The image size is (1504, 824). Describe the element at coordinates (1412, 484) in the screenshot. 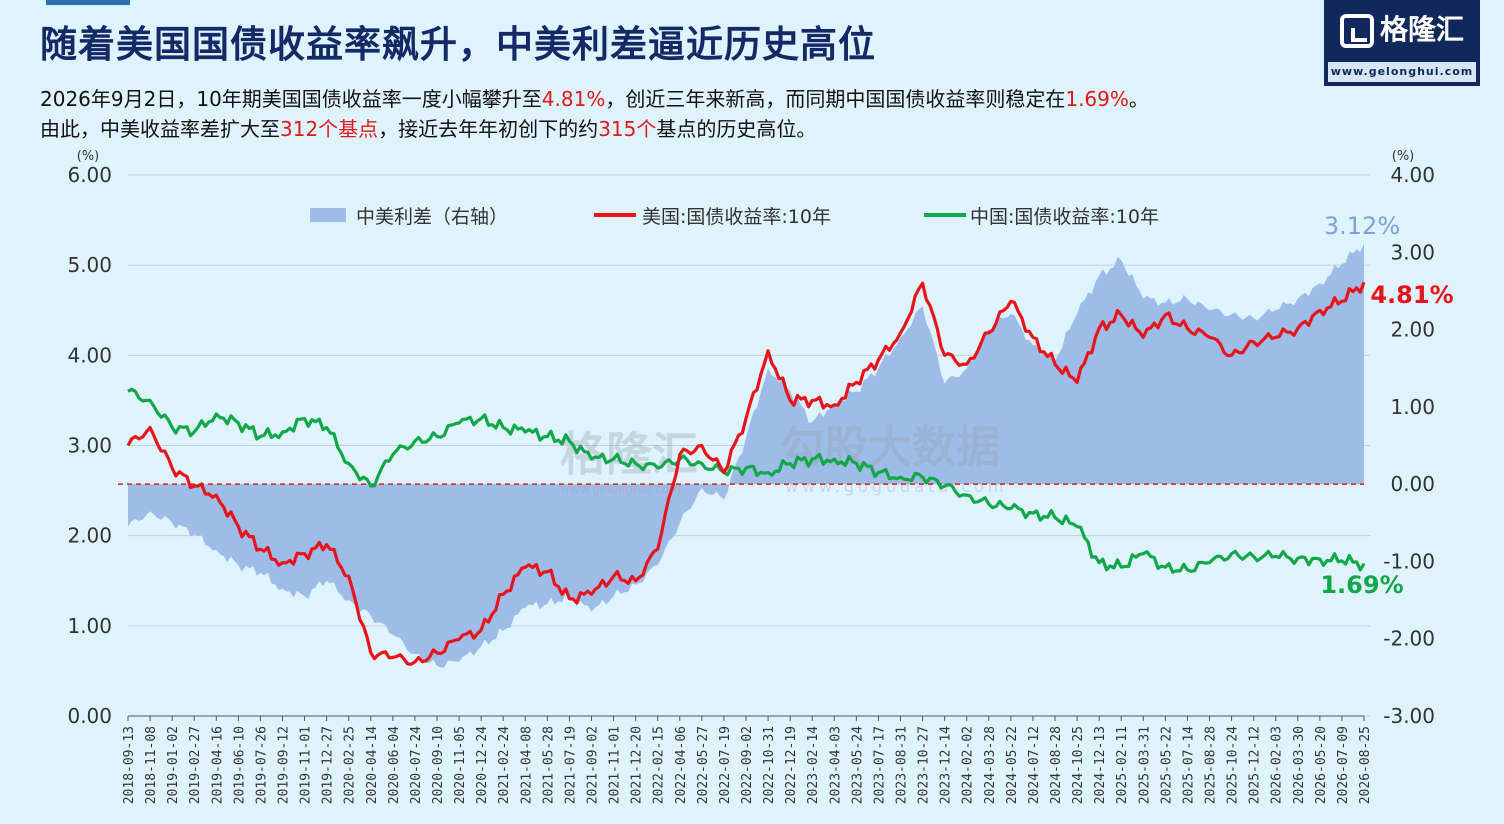

I see `right-tick-label: 0.00` at that location.